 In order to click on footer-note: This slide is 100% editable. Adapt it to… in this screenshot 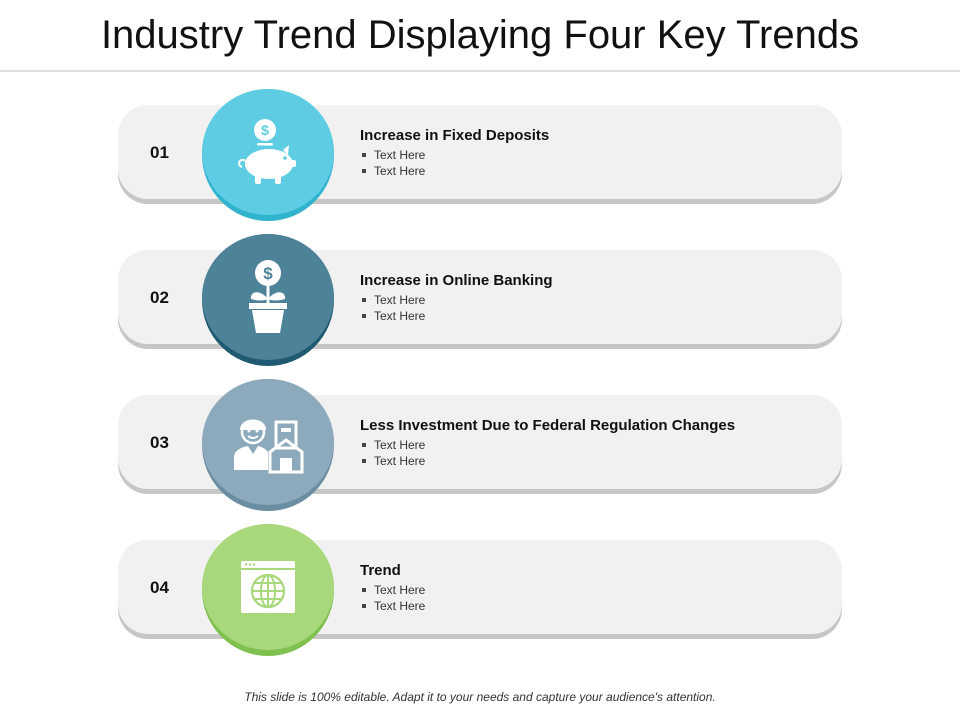, I will do `click(480, 697)`.